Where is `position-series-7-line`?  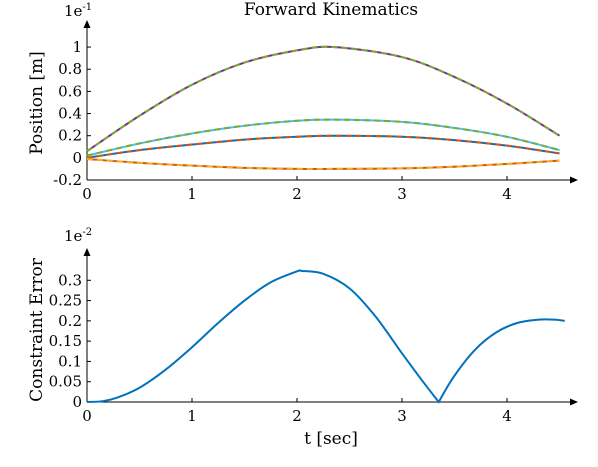
position-series-7-line is located at coordinates (323, 164).